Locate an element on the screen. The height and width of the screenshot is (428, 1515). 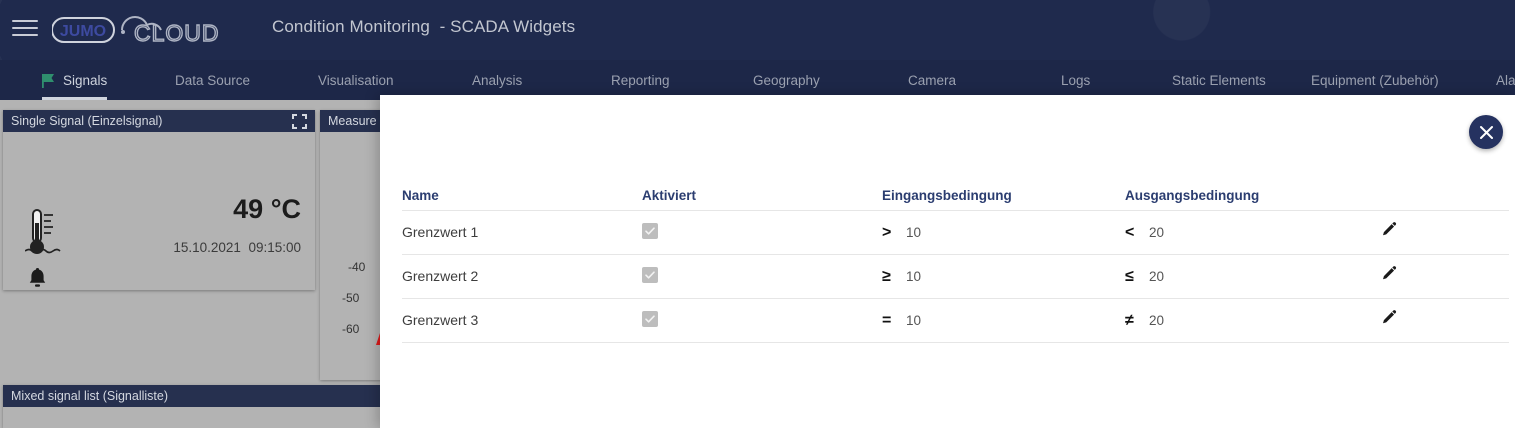
input-condition-cell: >10 is located at coordinates (1003, 232).